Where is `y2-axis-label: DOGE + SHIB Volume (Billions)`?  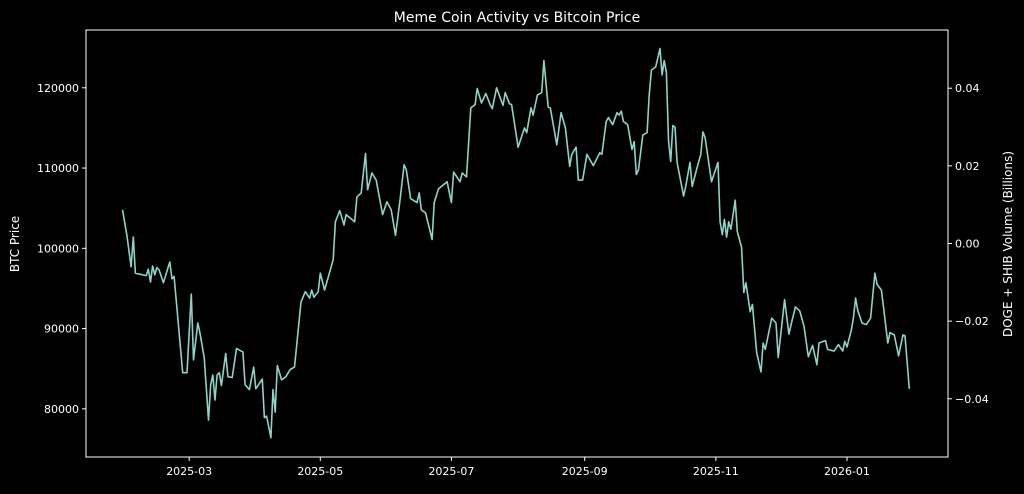
y2-axis-label: DOGE + SHIB Volume (Billions) is located at coordinates (1008, 244).